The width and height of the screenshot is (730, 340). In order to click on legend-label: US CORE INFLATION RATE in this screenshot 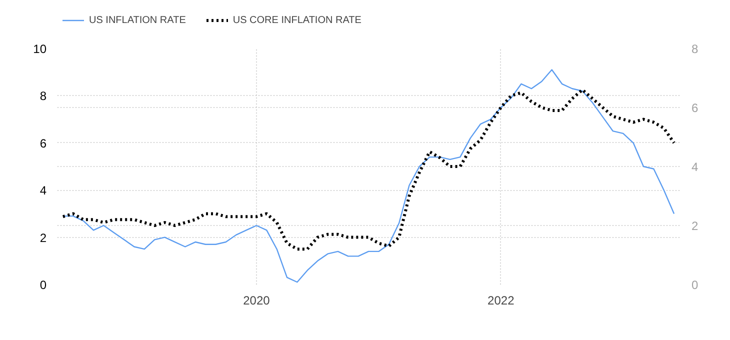, I will do `click(297, 20)`.